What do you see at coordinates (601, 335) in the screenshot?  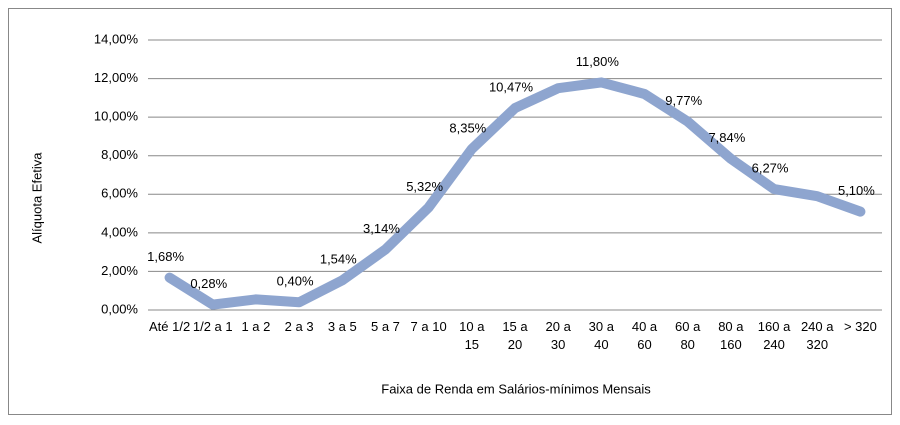 I see `x-tick-label: 30 a 40` at bounding box center [601, 335].